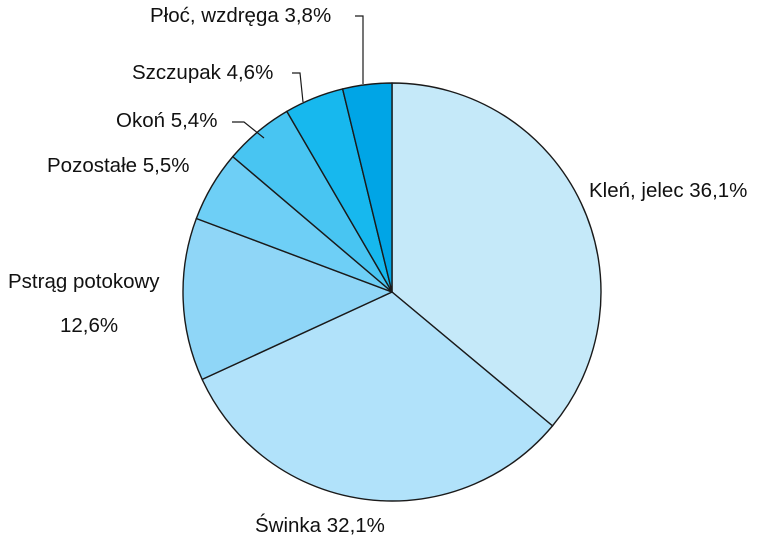 This screenshot has height=542, width=763. I want to click on slice-label-szczupak: Szczupak 4,6%, so click(202, 72).